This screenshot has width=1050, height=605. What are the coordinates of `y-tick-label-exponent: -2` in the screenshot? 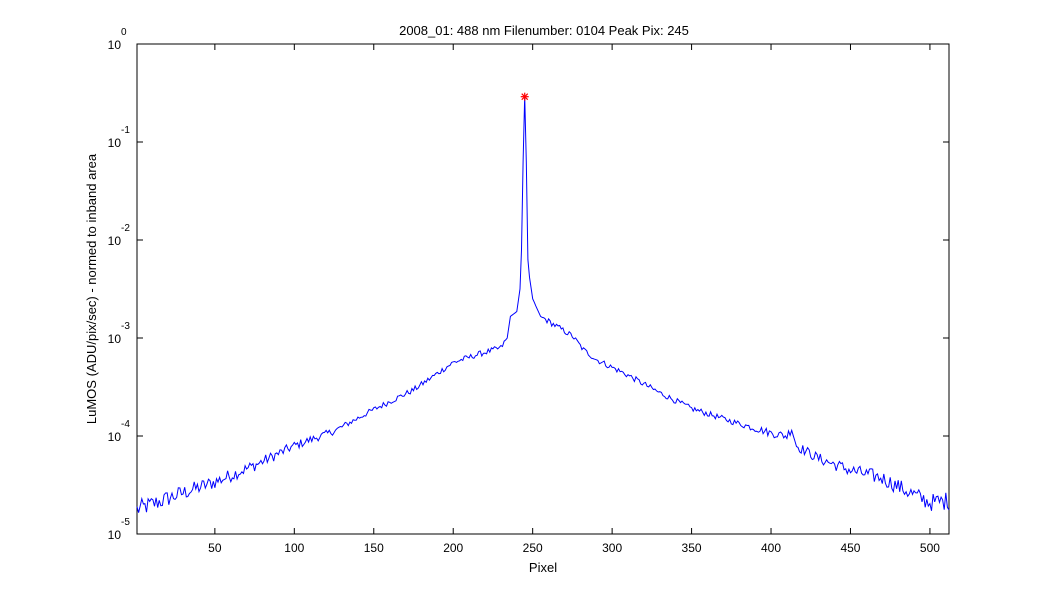 It's located at (125, 228).